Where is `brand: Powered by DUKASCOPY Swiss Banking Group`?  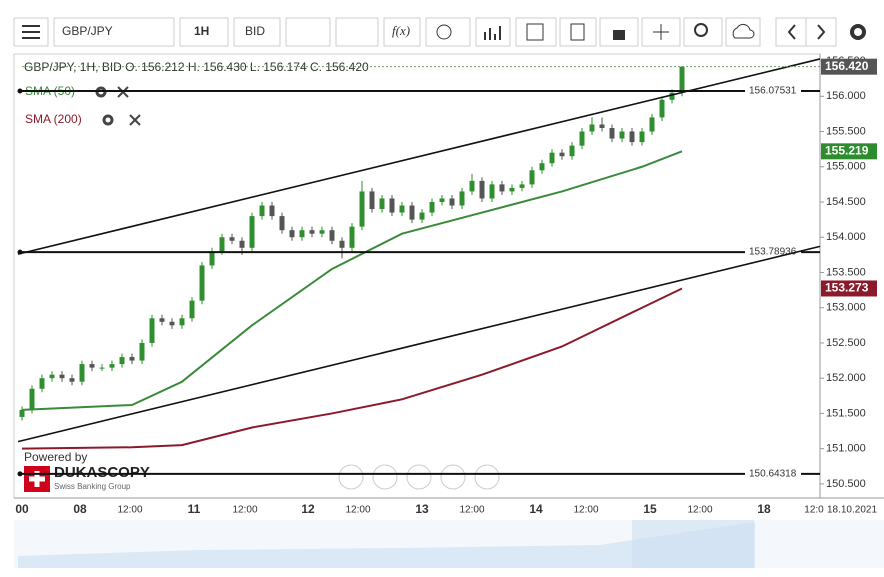 brand: Powered by DUKASCOPY Swiss Banking Group is located at coordinates (87, 471).